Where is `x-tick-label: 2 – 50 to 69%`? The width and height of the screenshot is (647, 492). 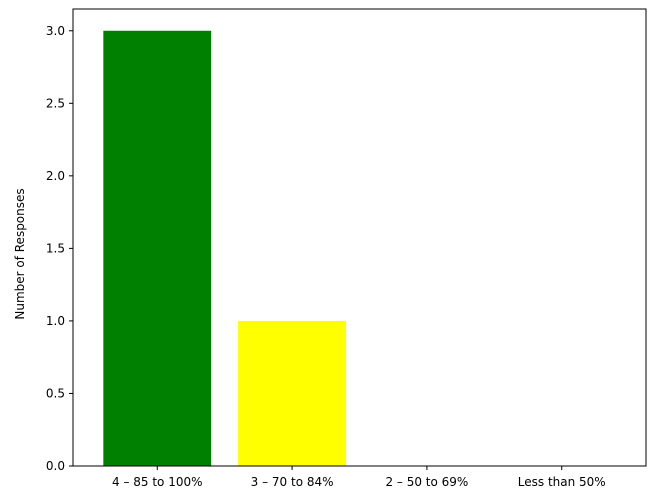
x-tick-label: 2 – 50 to 69% is located at coordinates (426, 482).